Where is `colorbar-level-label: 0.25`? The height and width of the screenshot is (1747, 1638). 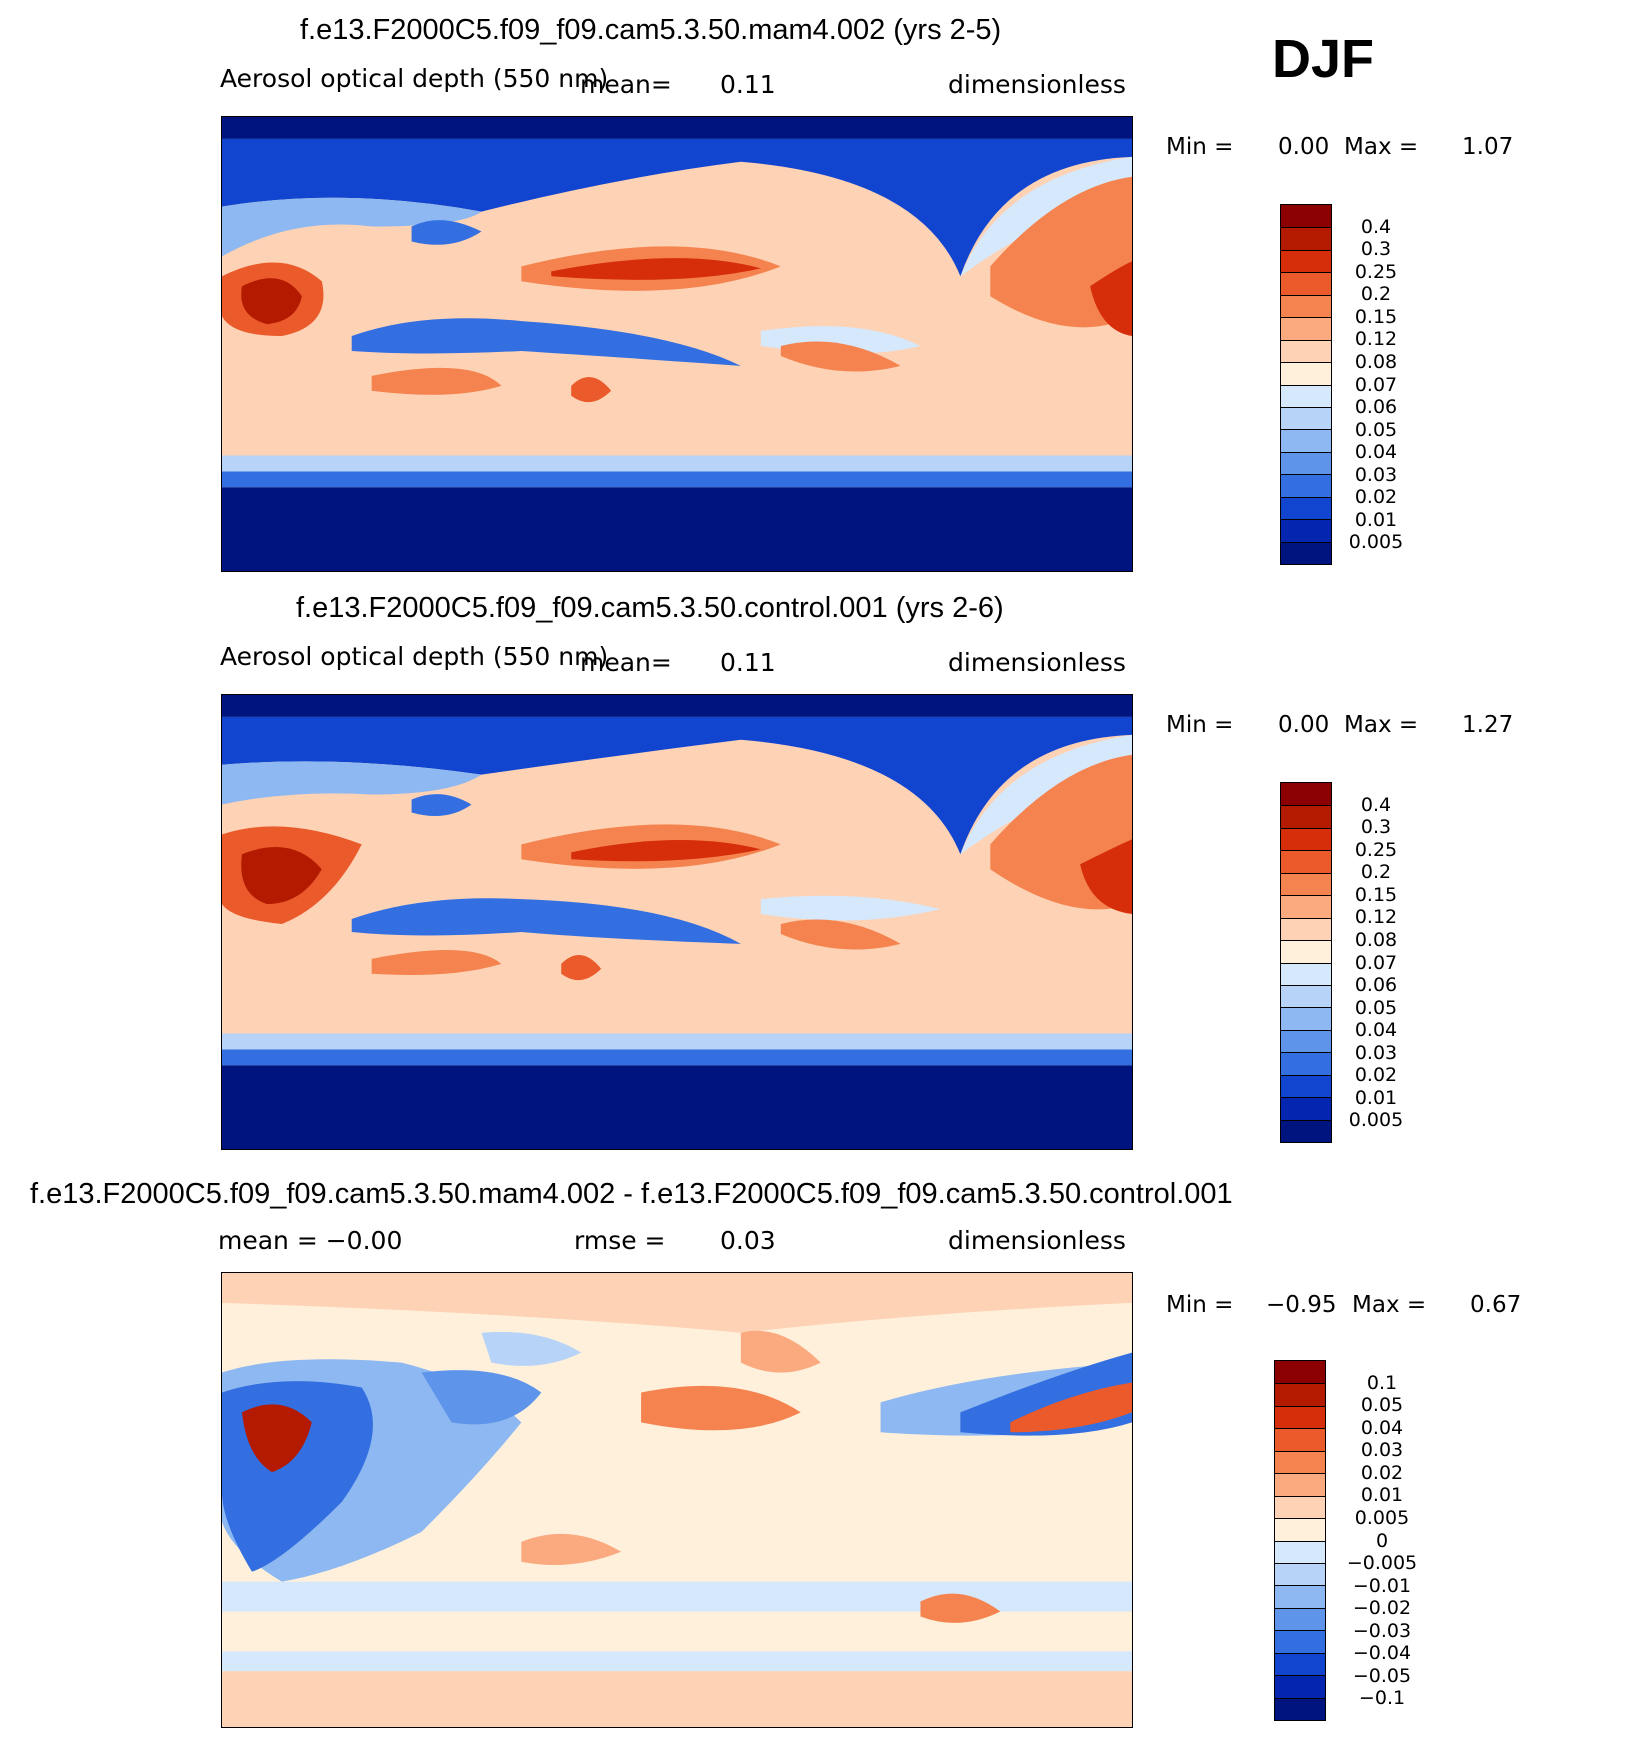 colorbar-level-label: 0.25 is located at coordinates (1376, 849).